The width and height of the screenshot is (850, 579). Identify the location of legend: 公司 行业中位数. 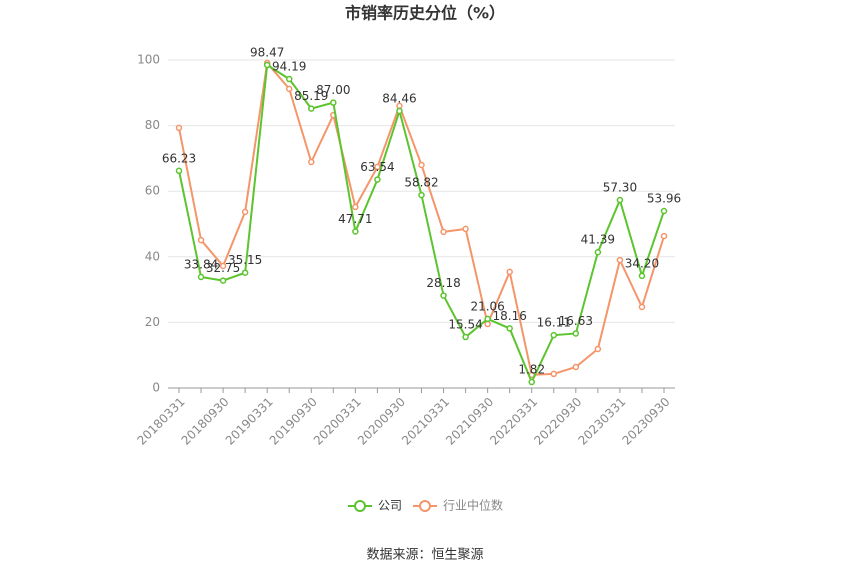
(425, 505).